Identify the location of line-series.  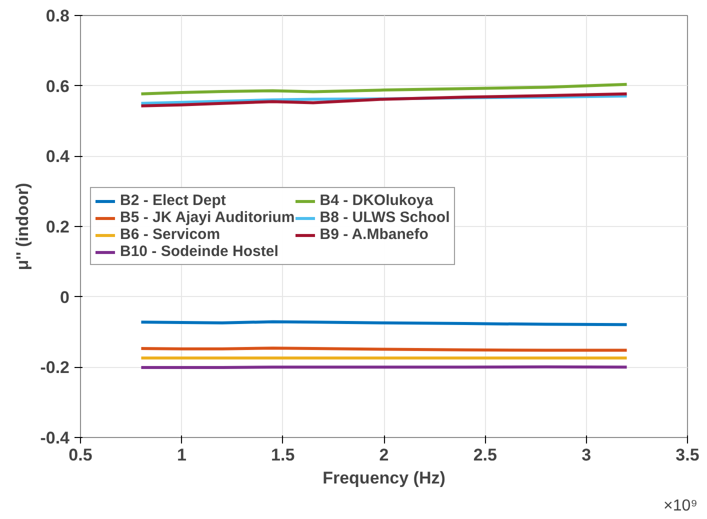
(384, 89).